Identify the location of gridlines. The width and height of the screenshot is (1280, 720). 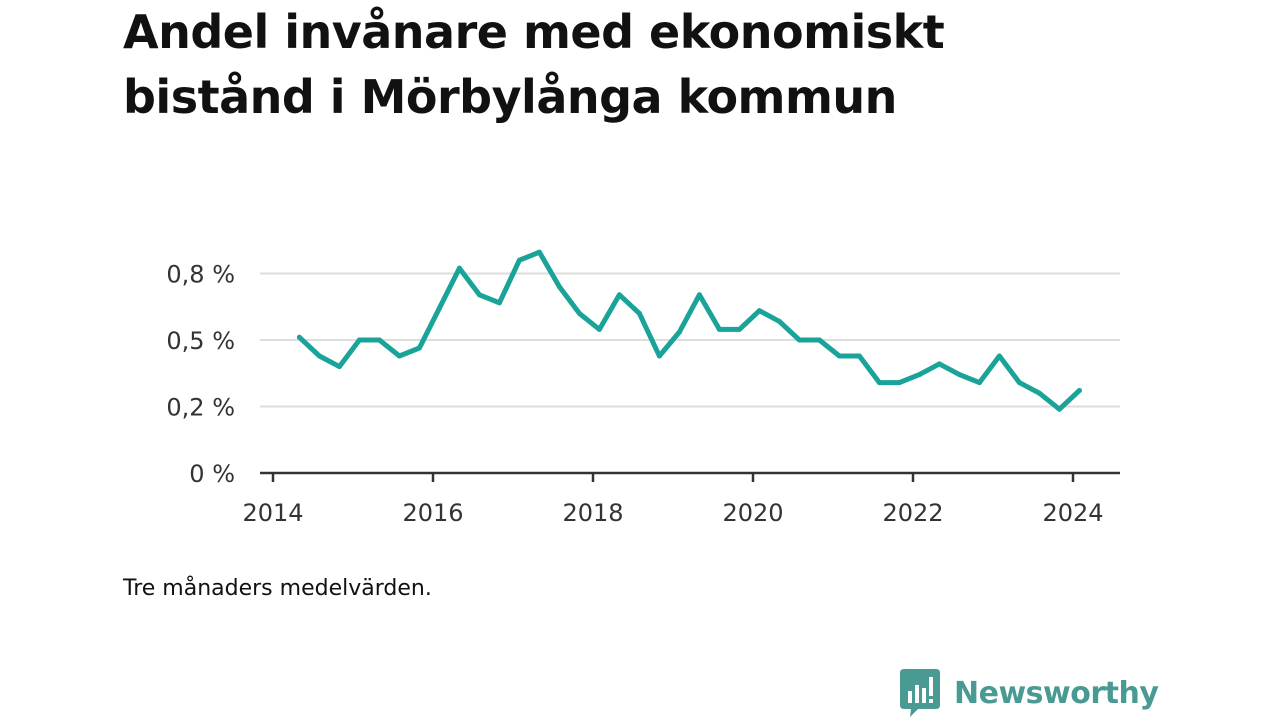
(690, 340).